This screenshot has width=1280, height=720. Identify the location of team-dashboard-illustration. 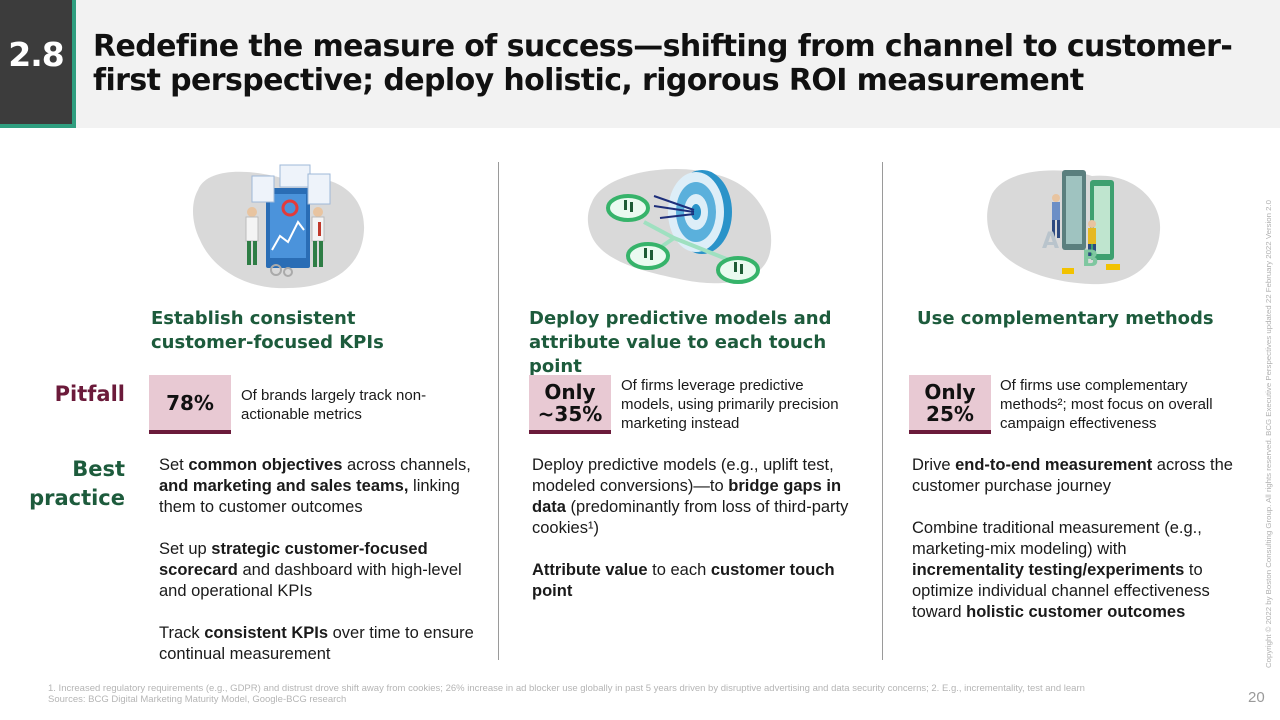
(279, 226).